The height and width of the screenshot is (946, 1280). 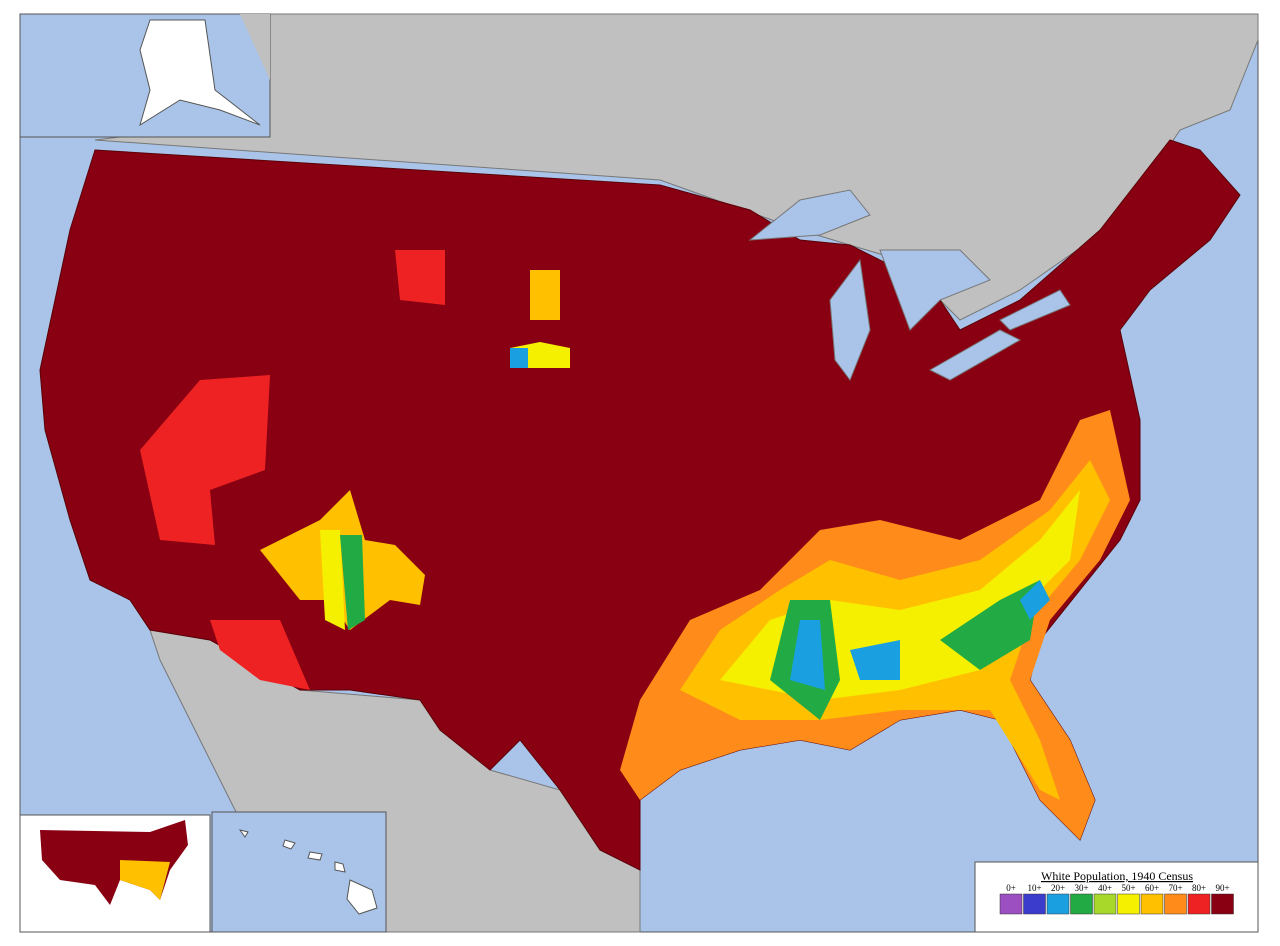 What do you see at coordinates (1152, 888) in the screenshot?
I see `legend-label: 60+` at bounding box center [1152, 888].